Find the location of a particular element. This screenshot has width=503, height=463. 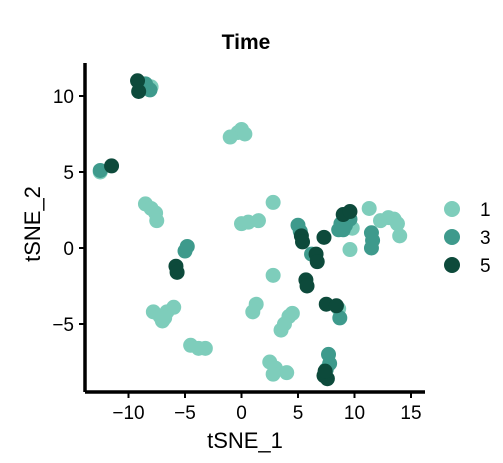

y-axis-title: tSNE_2 is located at coordinates (32, 224).